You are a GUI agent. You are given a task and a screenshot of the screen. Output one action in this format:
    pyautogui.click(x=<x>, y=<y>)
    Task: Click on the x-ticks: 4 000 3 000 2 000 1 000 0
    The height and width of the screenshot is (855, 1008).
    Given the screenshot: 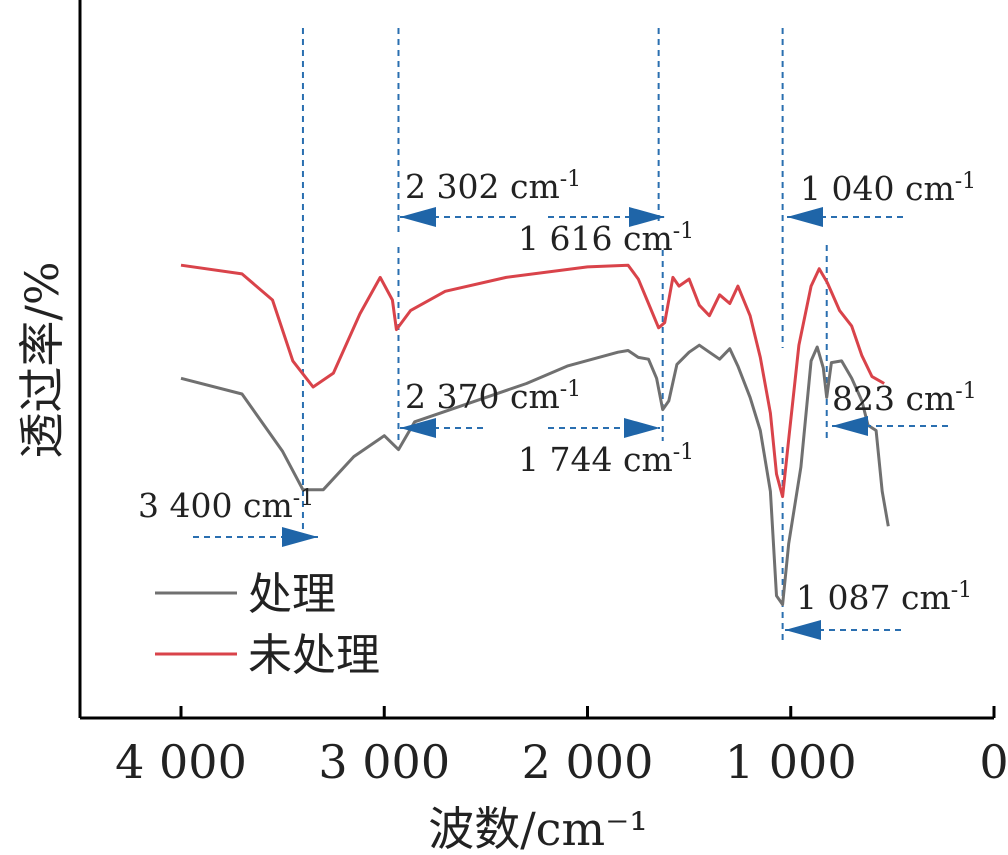 What is the action you would take?
    pyautogui.click(x=561, y=747)
    